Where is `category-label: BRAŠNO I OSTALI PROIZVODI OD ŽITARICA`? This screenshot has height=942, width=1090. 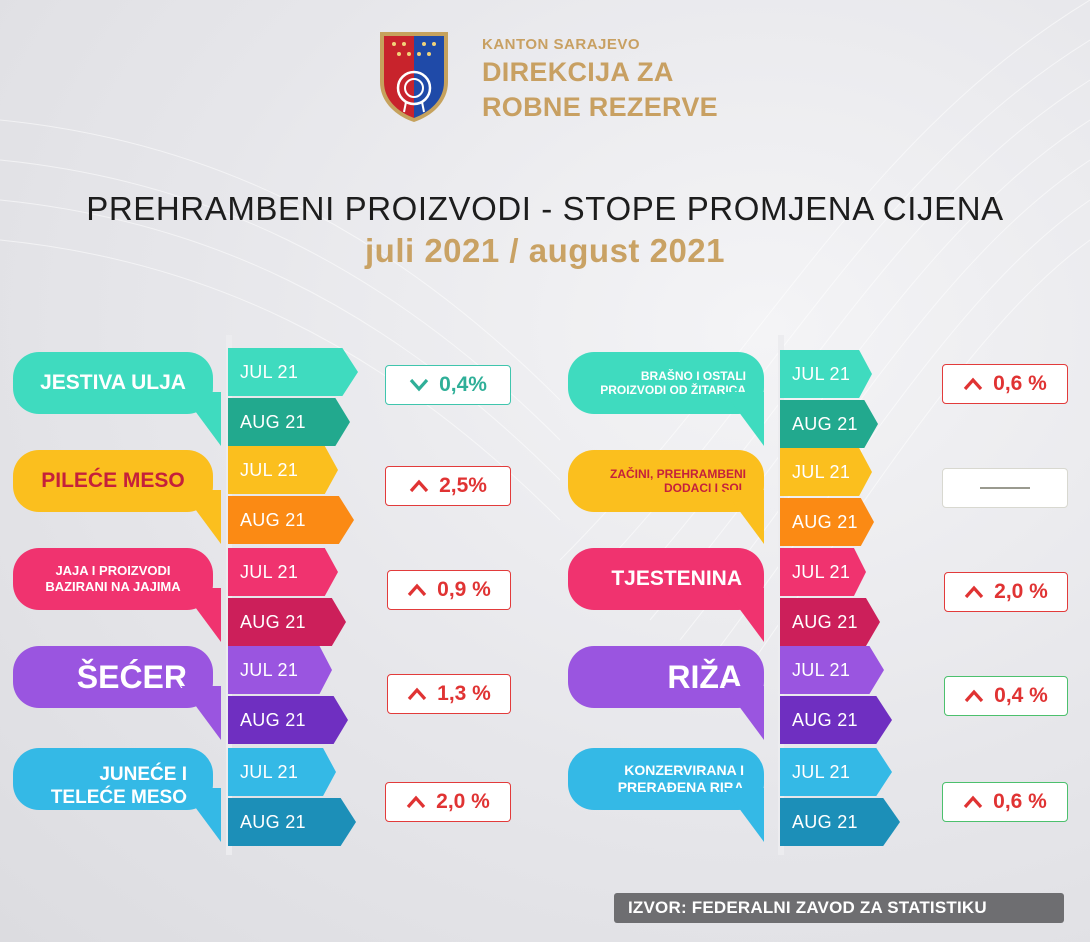
category-label: BRAŠNO I OSTALI PROIZVODI OD ŽITARICA is located at coordinates (666, 383).